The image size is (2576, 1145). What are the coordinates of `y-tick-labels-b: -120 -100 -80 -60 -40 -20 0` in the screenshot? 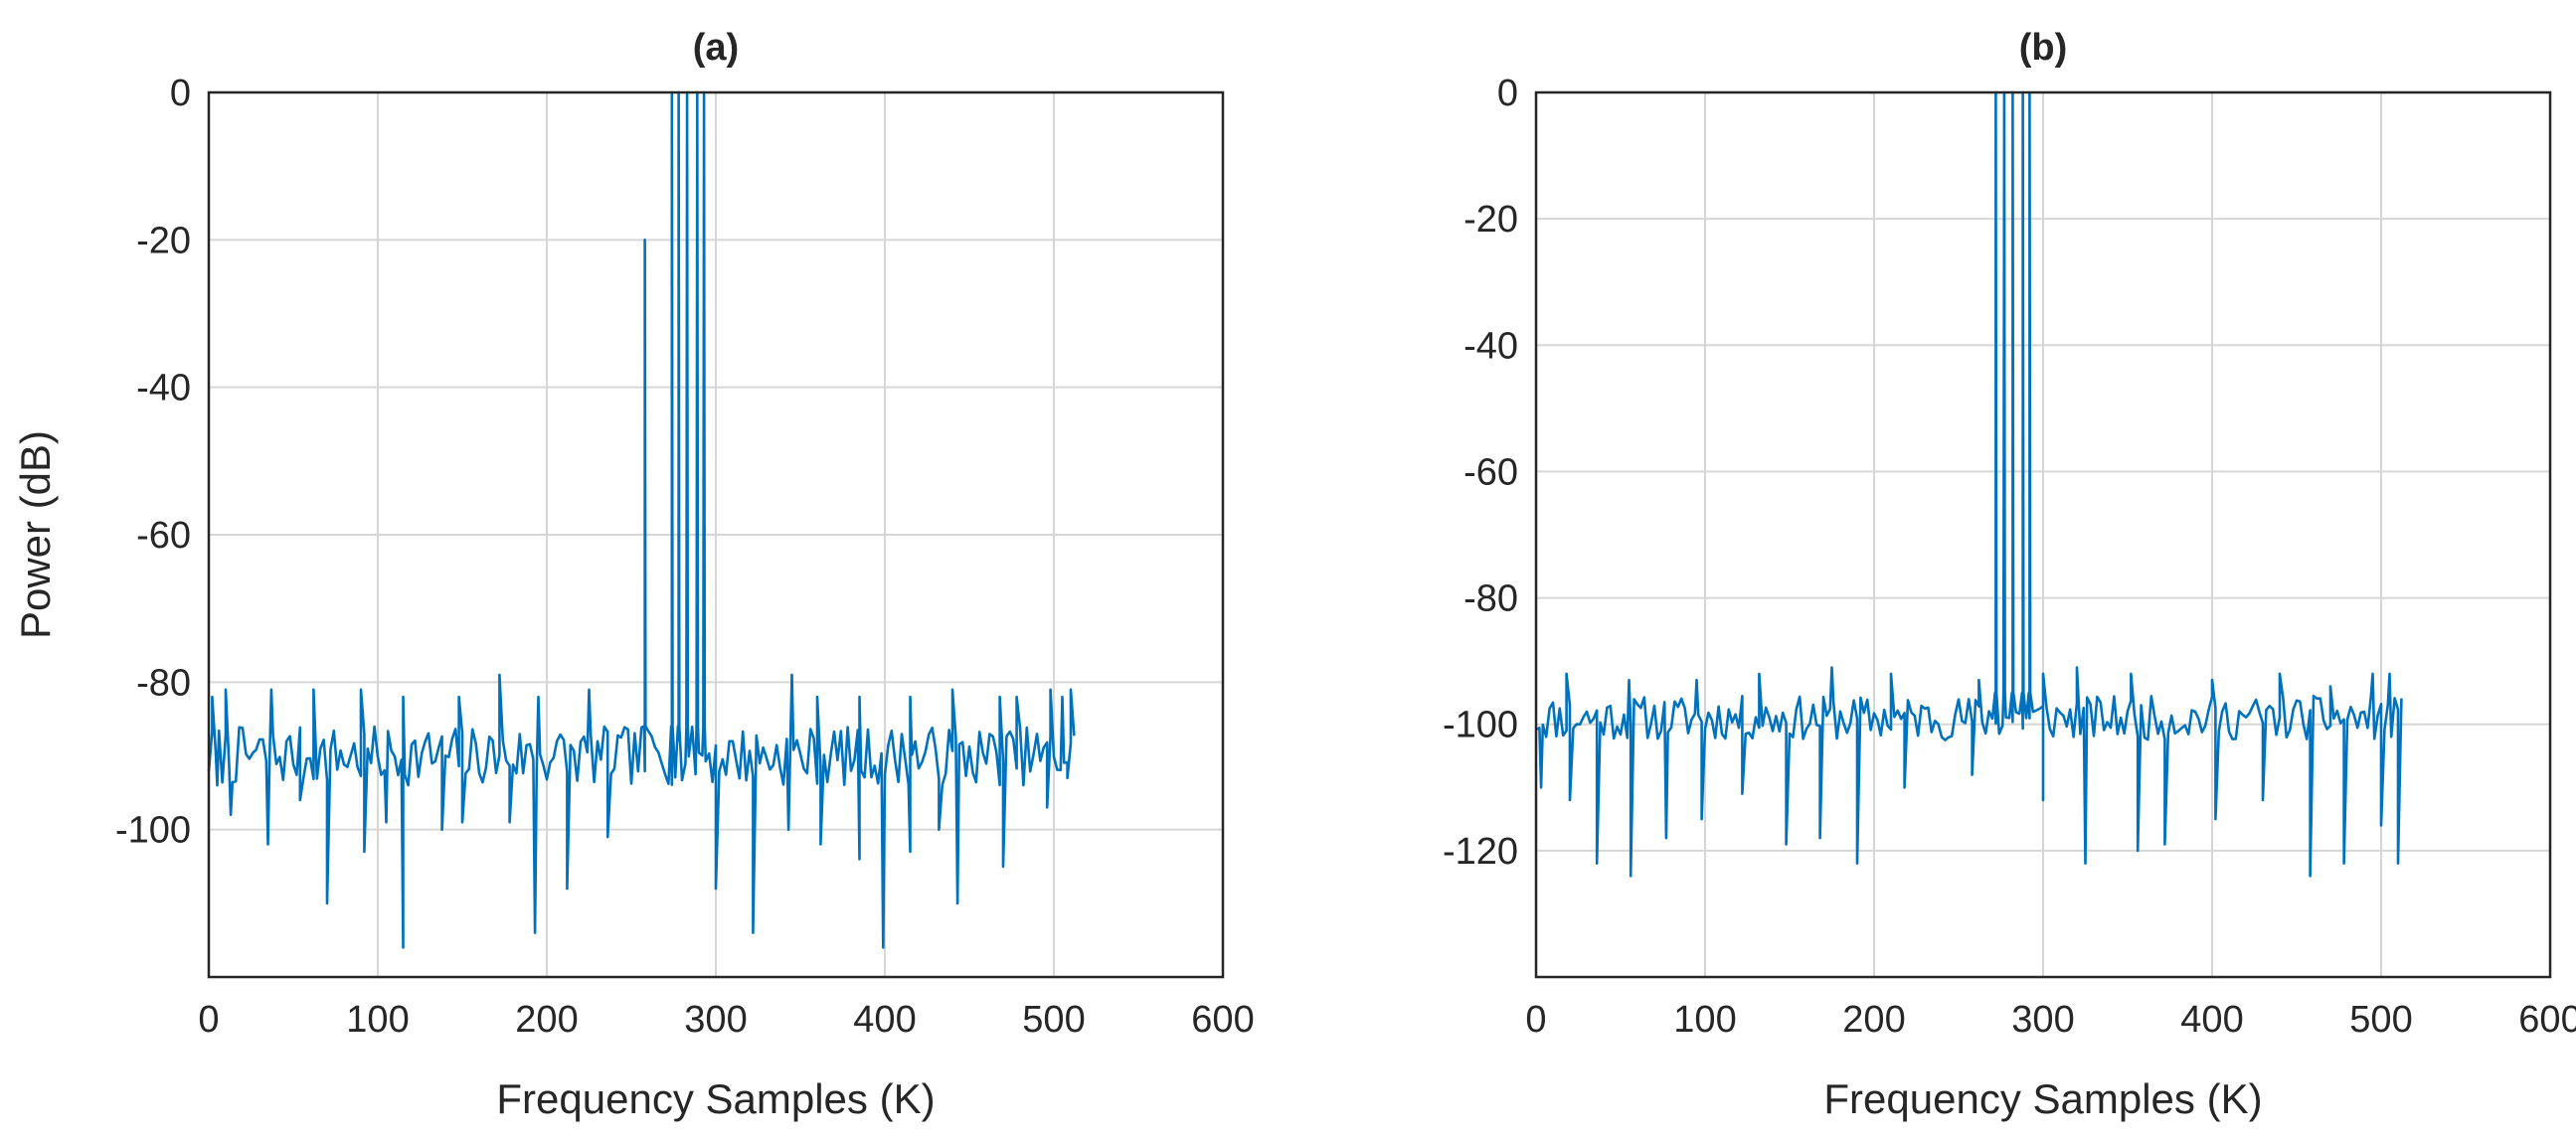 It's located at (1480, 473).